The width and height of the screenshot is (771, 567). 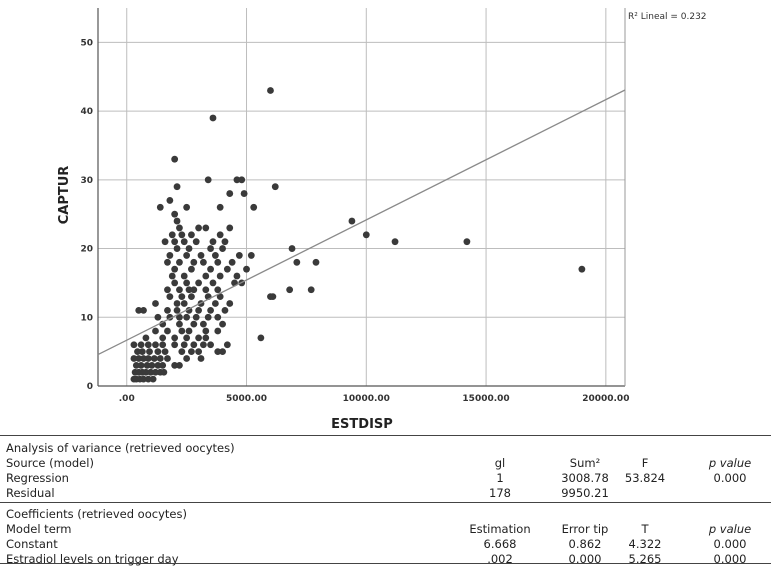 What do you see at coordinates (500, 478) in the screenshot?
I see `table-cell: 1` at bounding box center [500, 478].